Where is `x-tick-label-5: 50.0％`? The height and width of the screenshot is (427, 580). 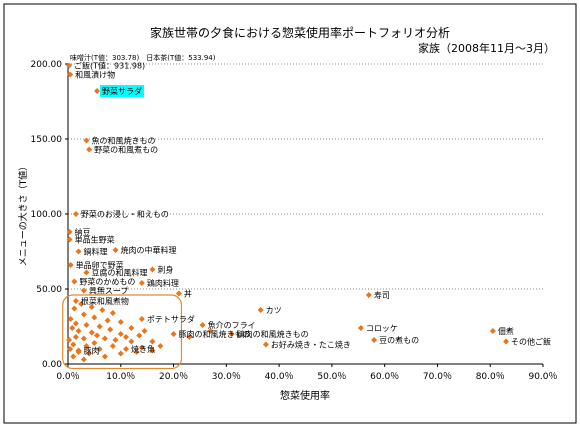 x-tick-label-5: 50.0％ is located at coordinates (331, 376).